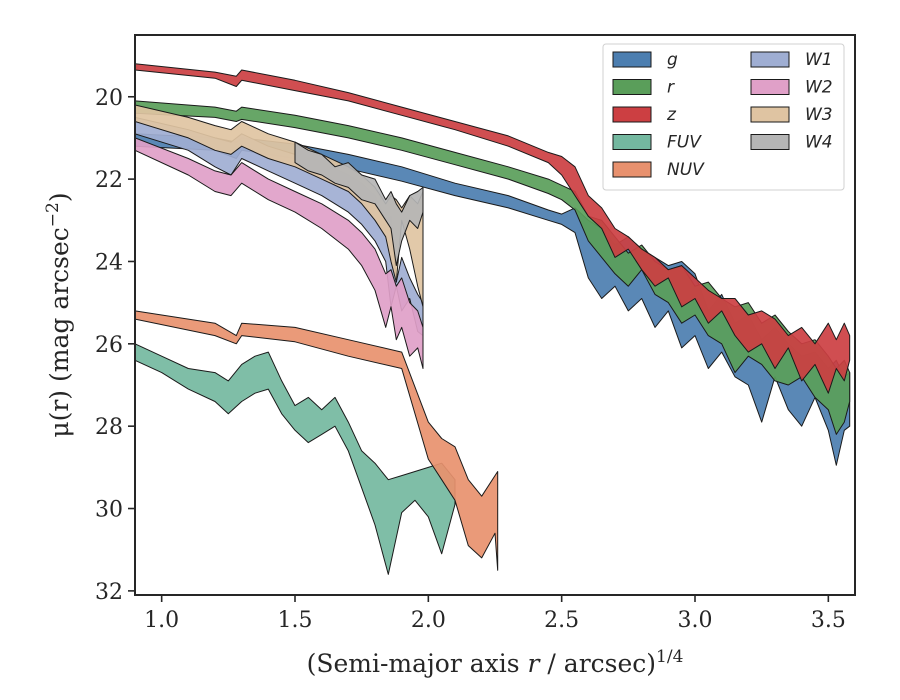 This screenshot has width=900, height=700. What do you see at coordinates (671, 115) in the screenshot?
I see `legend-label-z: z` at bounding box center [671, 115].